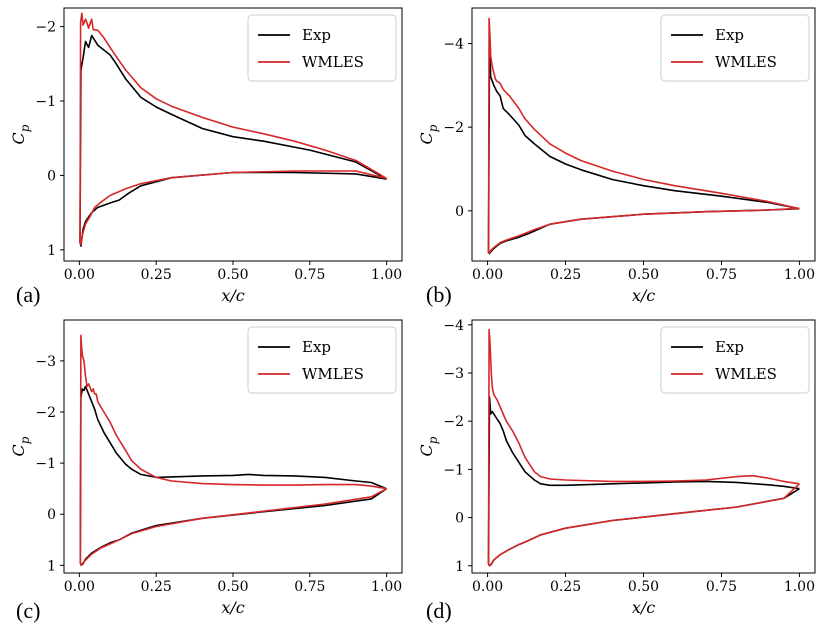  Describe the element at coordinates (439, 294) in the screenshot. I see `panel-label: (b)` at that location.